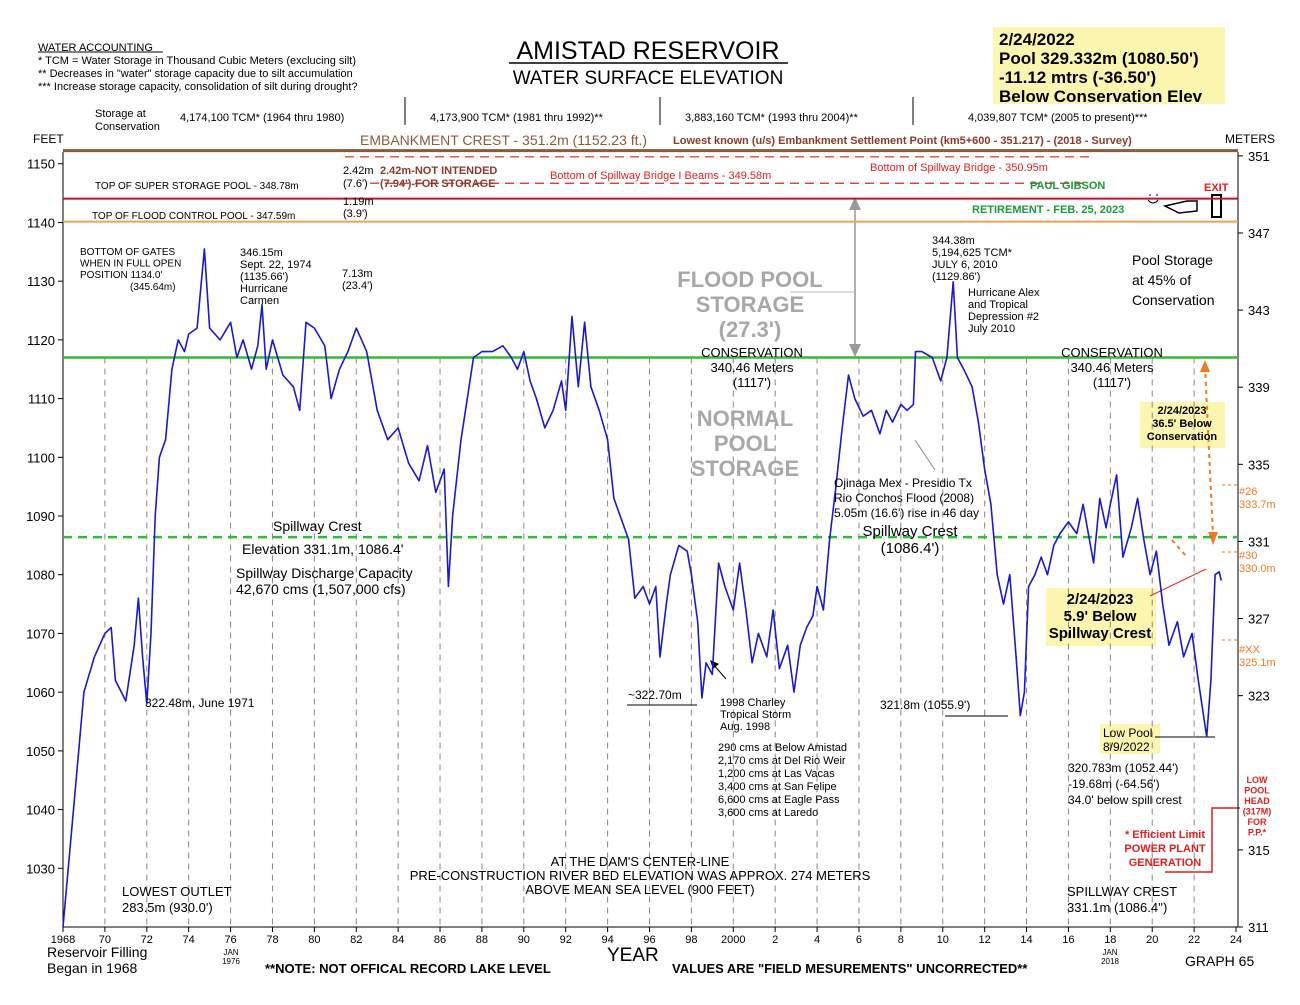 This screenshot has height=1005, width=1300. Describe the element at coordinates (1165, 835) in the screenshot. I see `annotation: * Efficient Limit` at that location.